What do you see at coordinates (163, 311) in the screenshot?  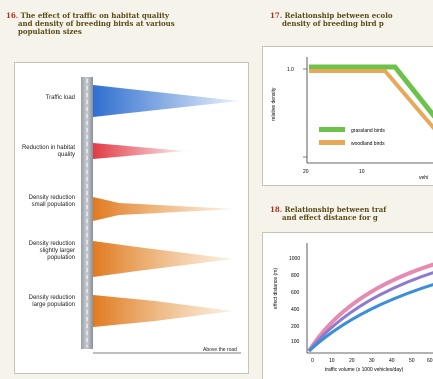 I see `density-large-arrow` at bounding box center [163, 311].